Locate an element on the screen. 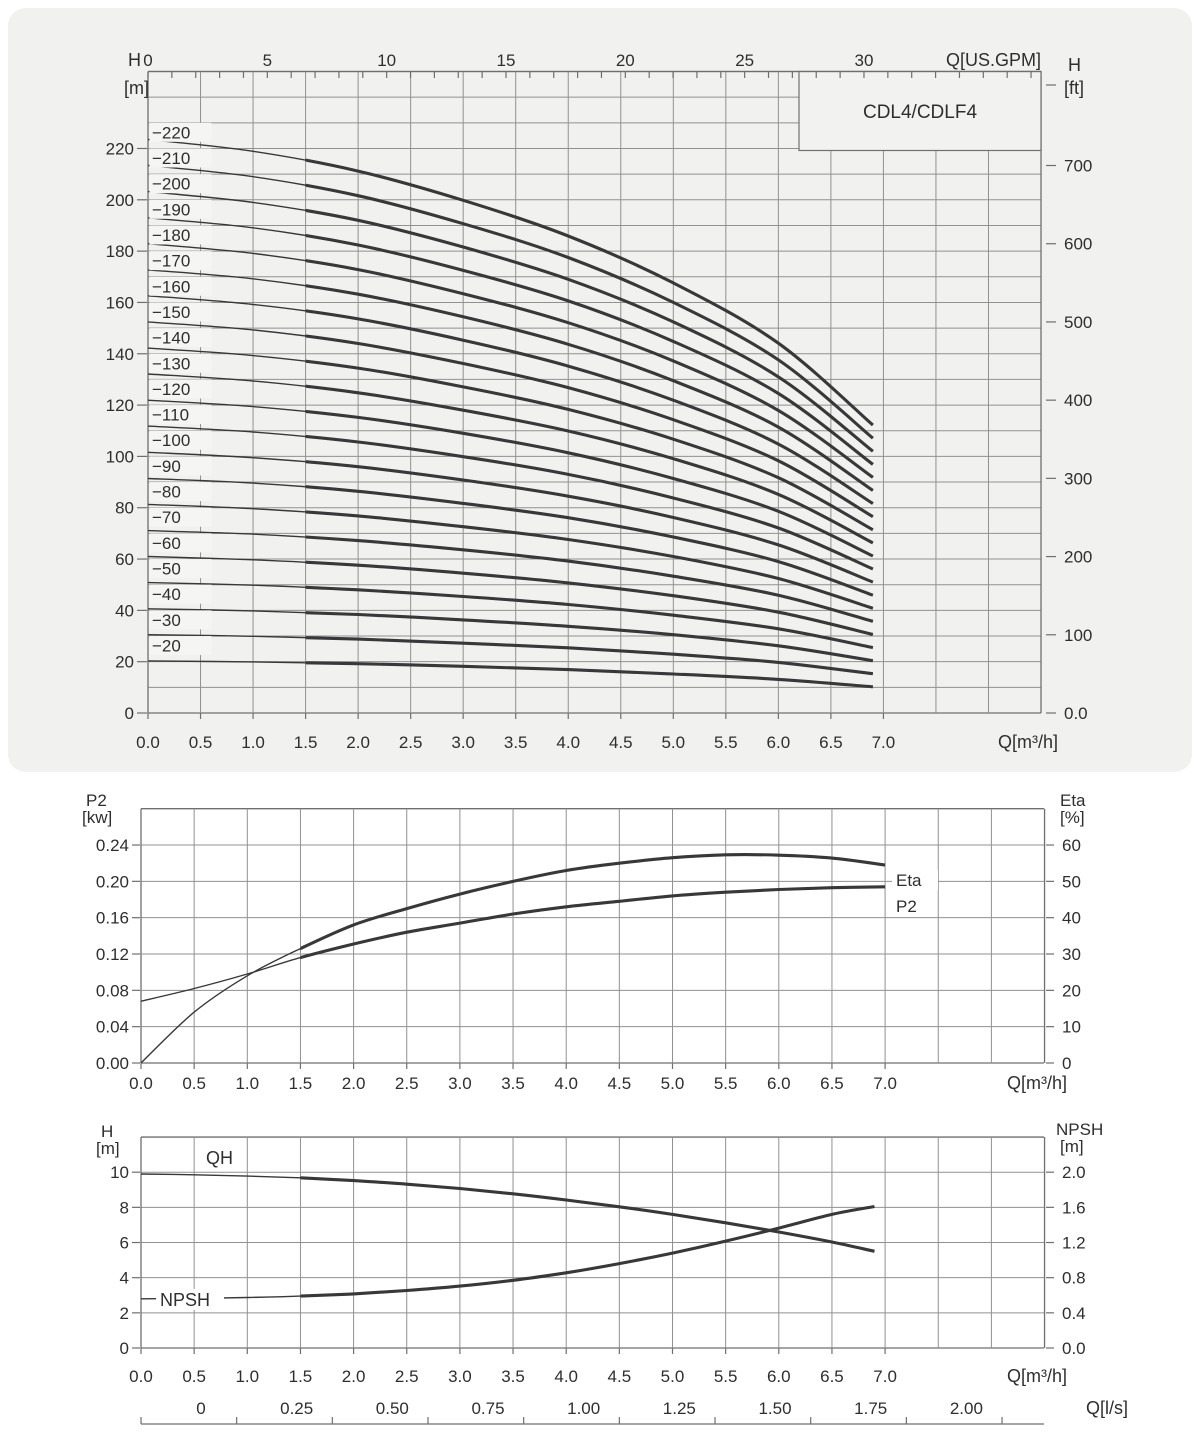 This screenshot has height=1452, width=1200. p2-label: 0.04 is located at coordinates (112, 1027).